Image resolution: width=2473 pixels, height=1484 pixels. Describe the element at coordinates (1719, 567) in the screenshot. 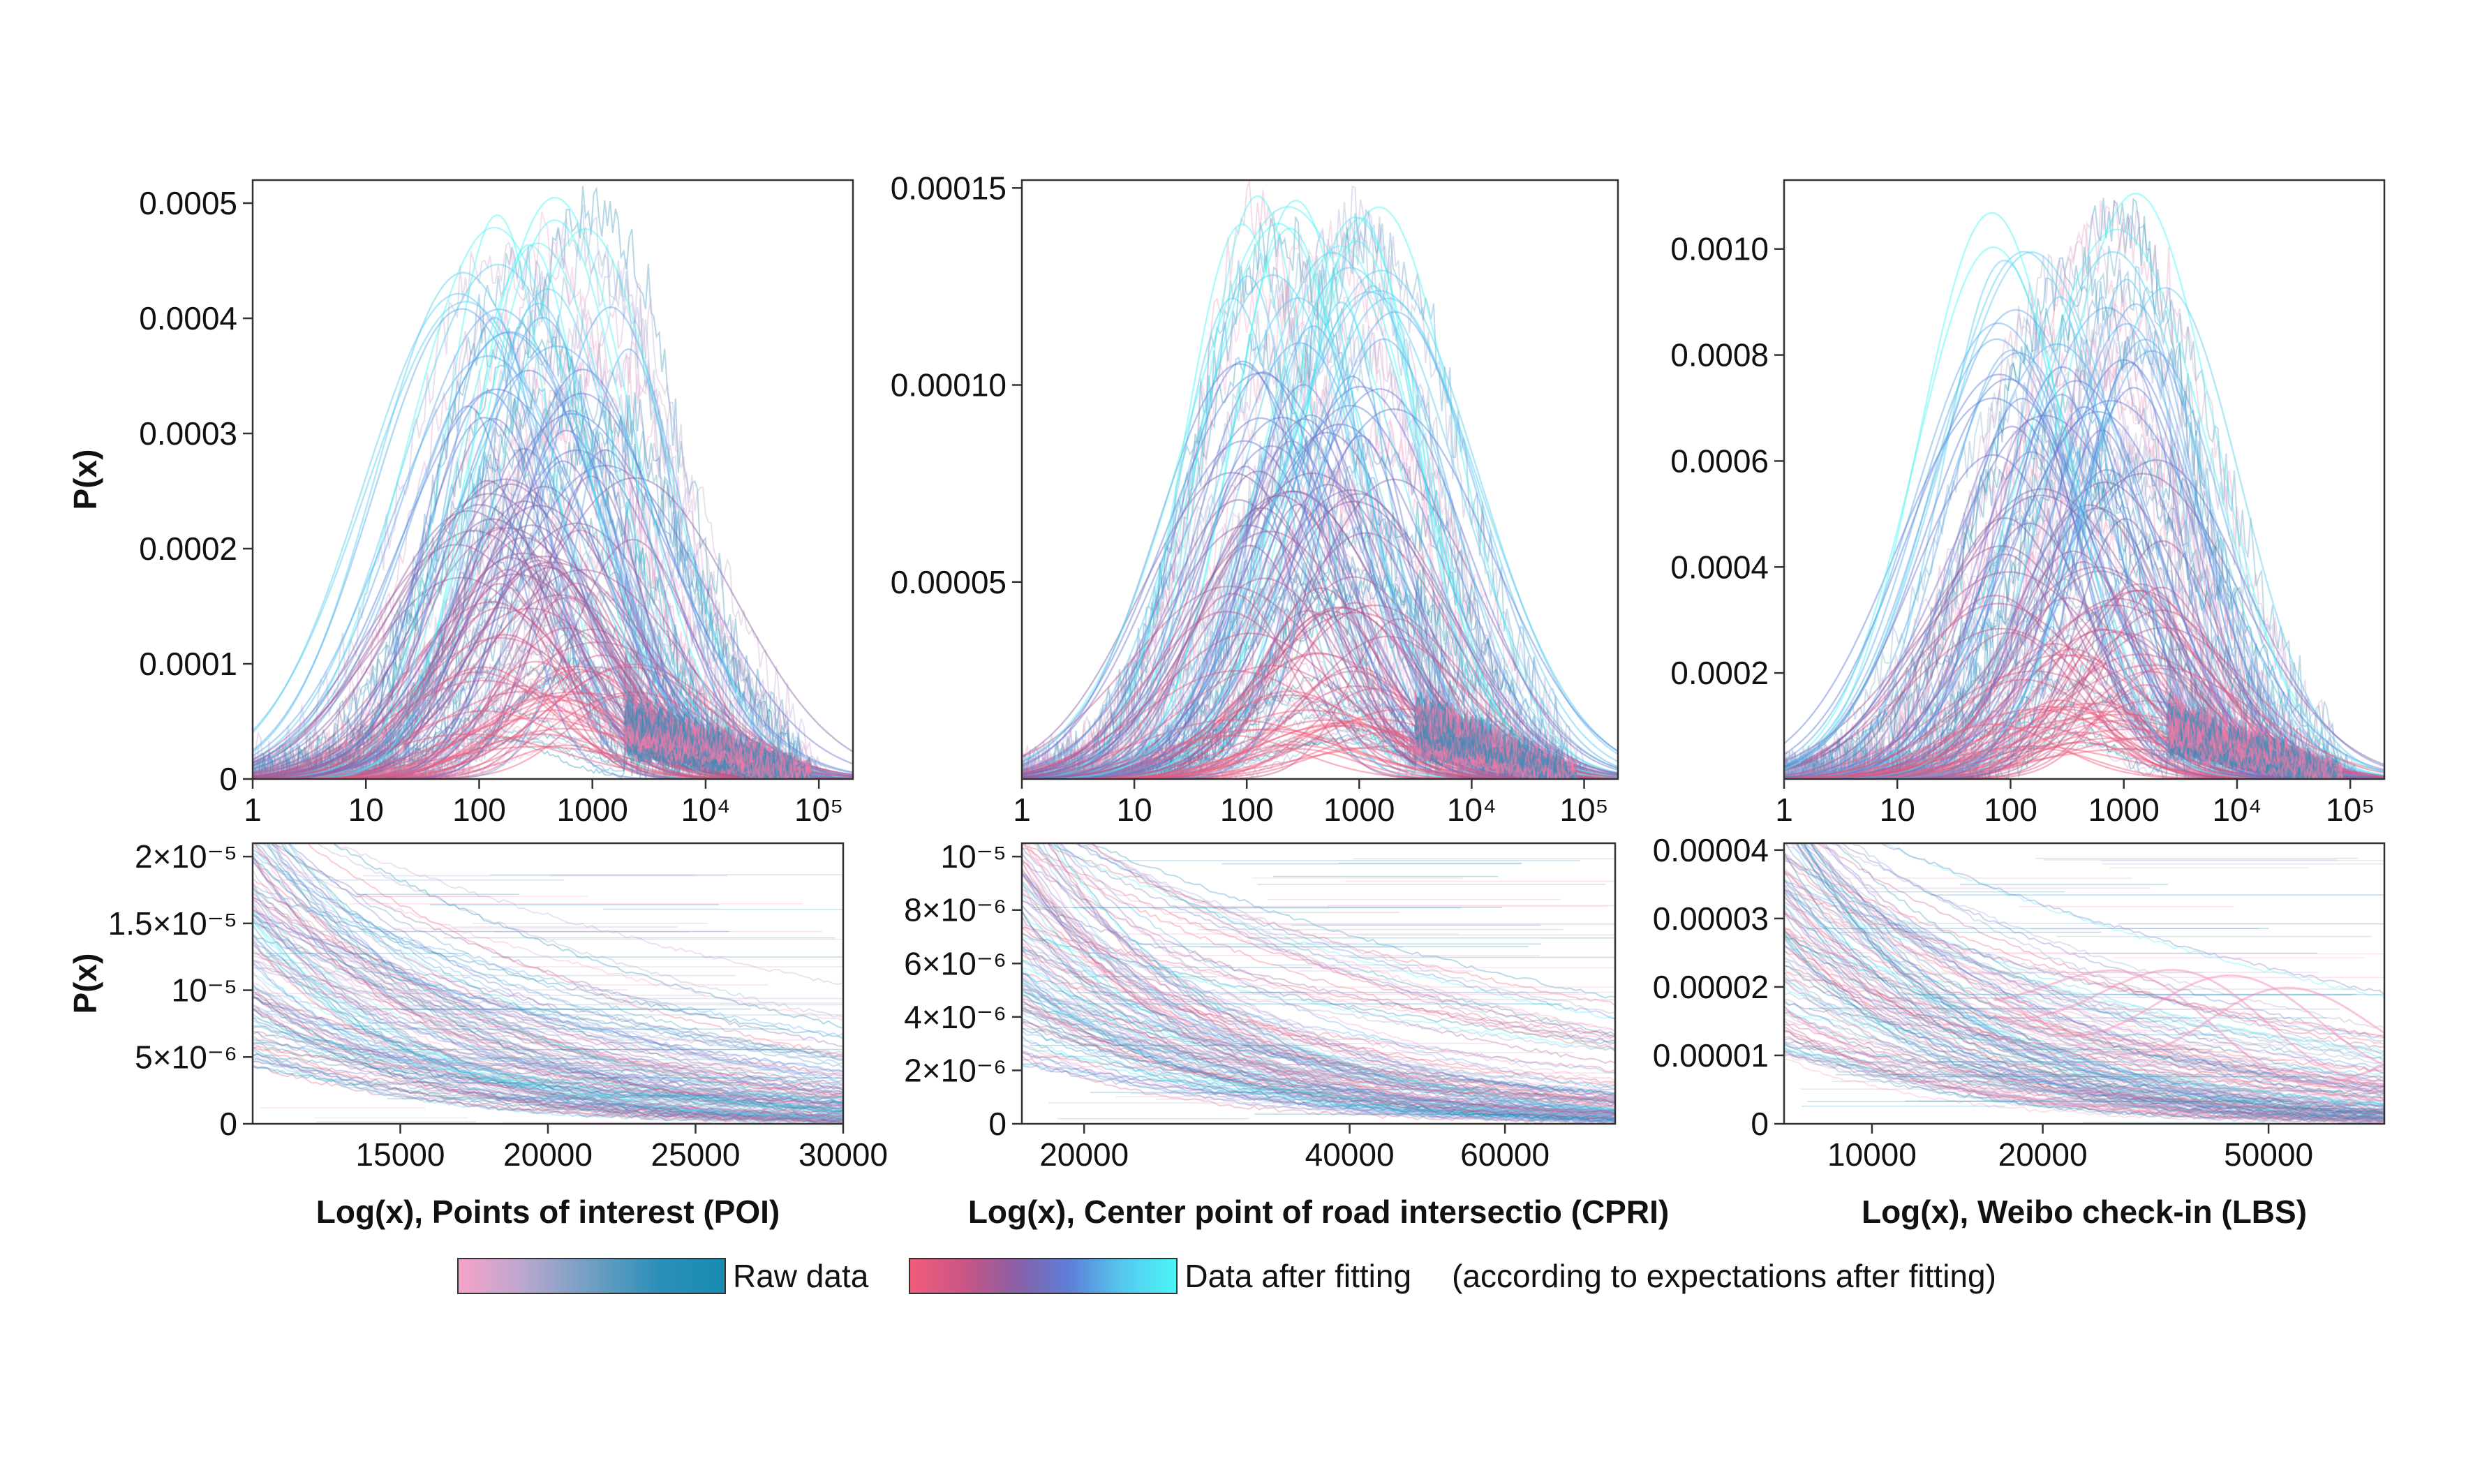

I see `y-tick-label: 0.0004` at that location.